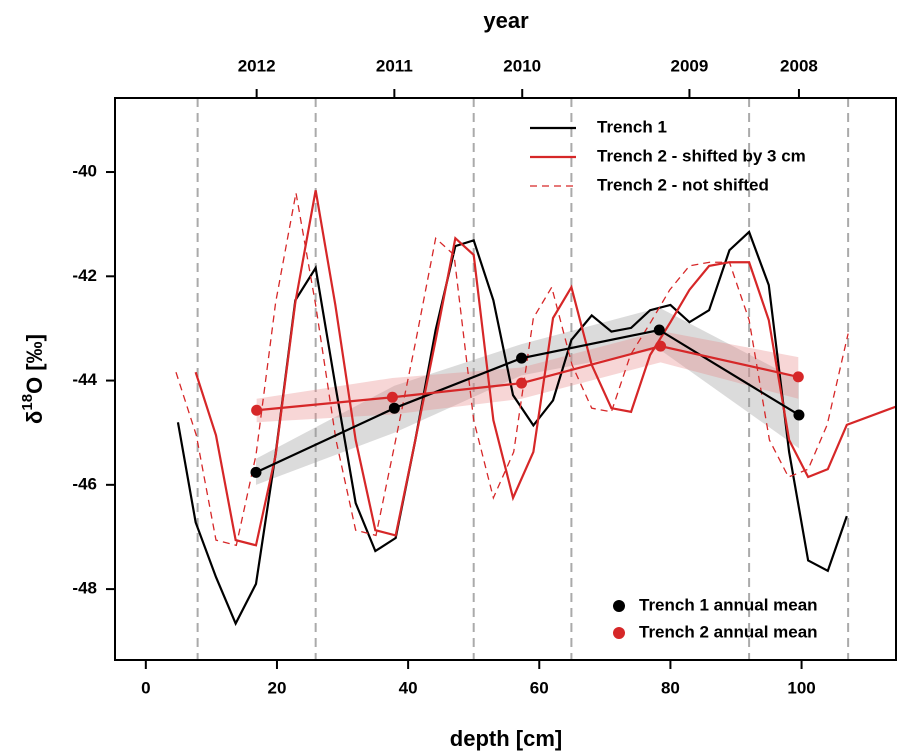 The image size is (898, 752). I want to click on legend-label: Trench 2 annual mean, so click(728, 631).